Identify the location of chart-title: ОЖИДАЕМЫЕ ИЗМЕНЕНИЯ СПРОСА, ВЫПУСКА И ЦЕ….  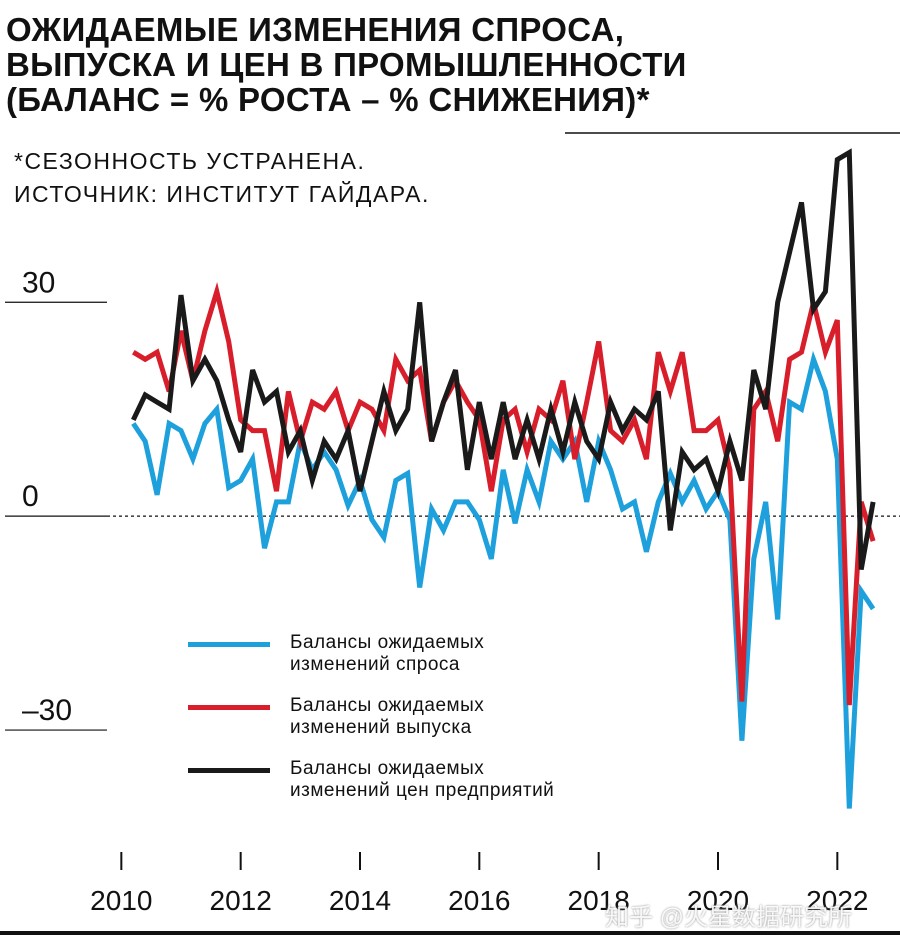
(346, 64).